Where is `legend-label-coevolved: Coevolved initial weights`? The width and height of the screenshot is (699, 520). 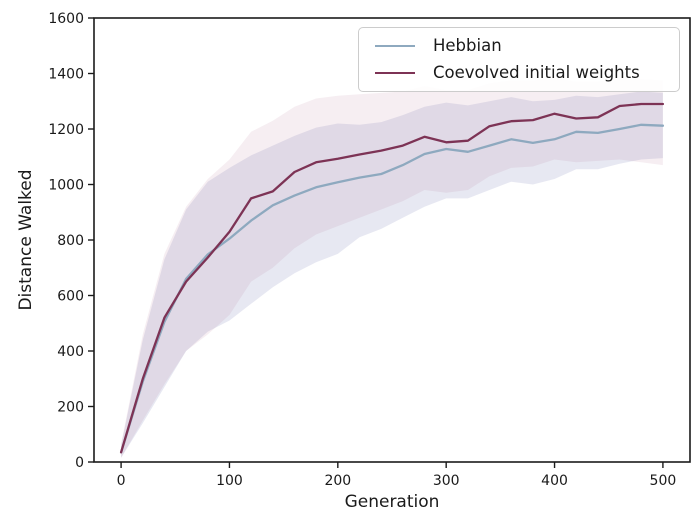
legend-label-coevolved: Coevolved initial weights is located at coordinates (536, 73).